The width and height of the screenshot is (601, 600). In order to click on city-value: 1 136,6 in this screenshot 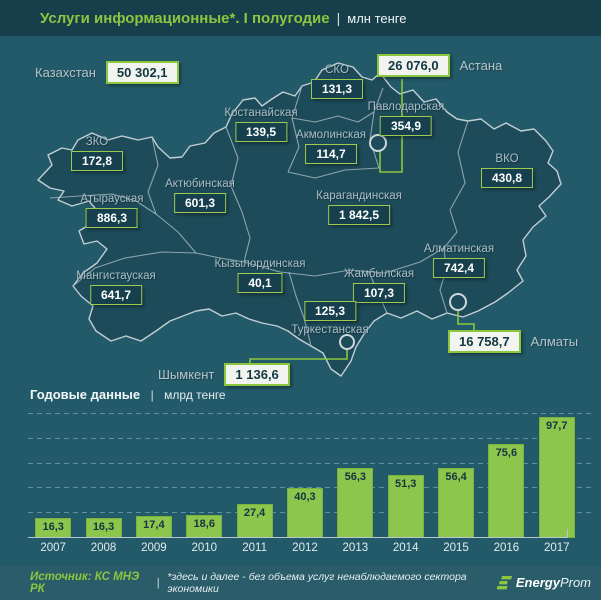, I will do `click(257, 374)`.